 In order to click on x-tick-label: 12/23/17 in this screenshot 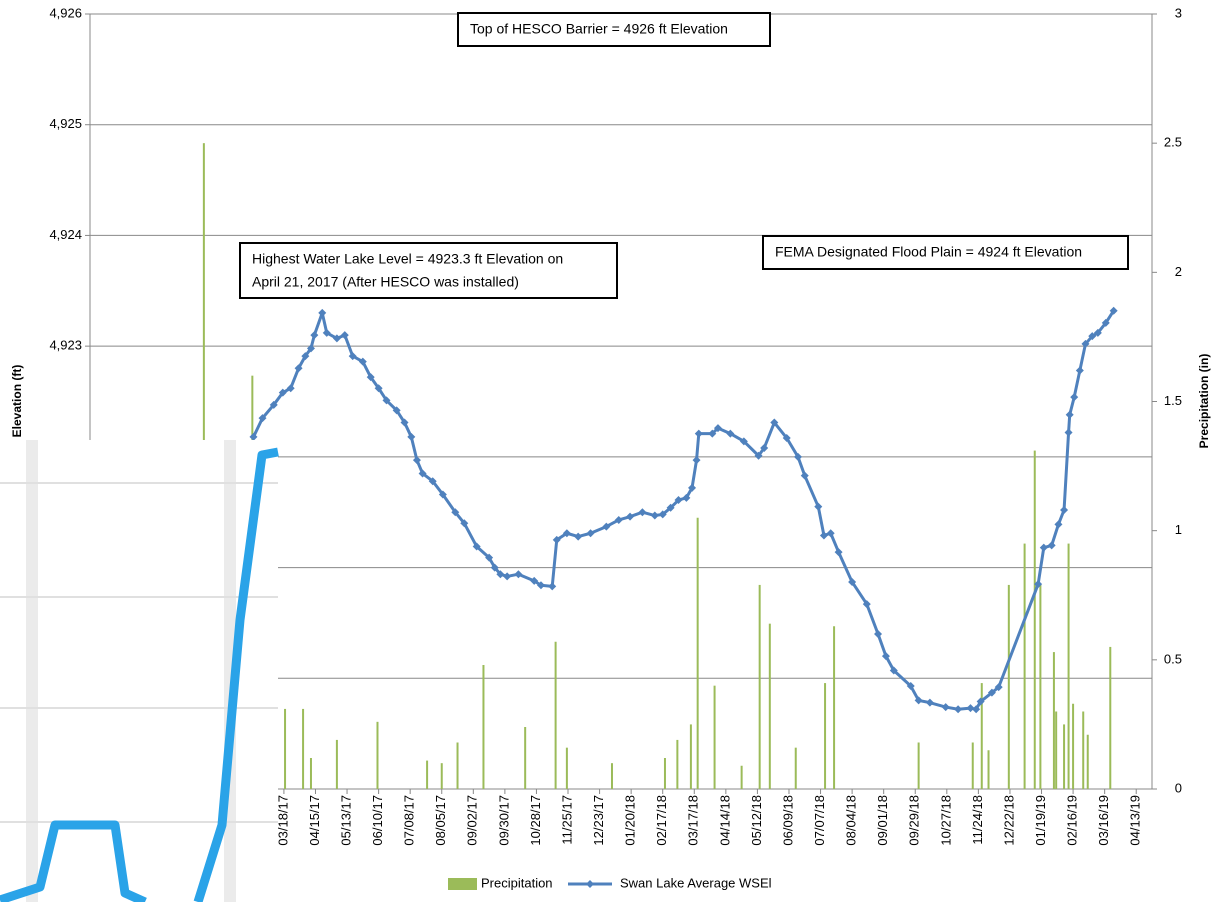, I will do `click(598, 820)`.